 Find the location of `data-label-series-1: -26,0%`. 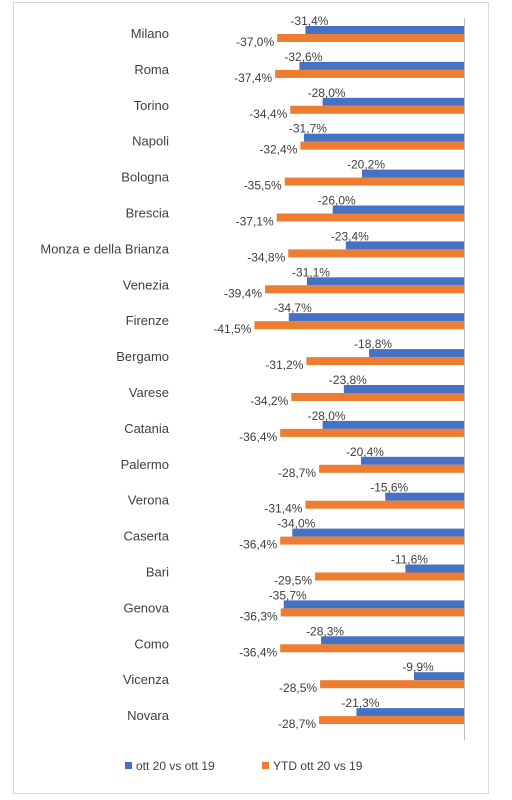

data-label-series-1: -26,0% is located at coordinates (337, 201).